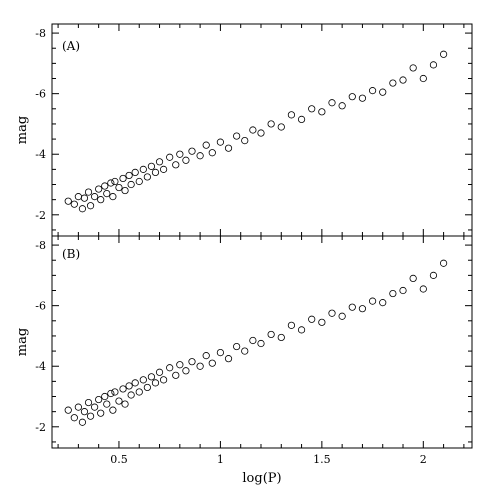  What do you see at coordinates (40, 427) in the screenshot?
I see `panel-b-y-tick-label: -2` at bounding box center [40, 427].